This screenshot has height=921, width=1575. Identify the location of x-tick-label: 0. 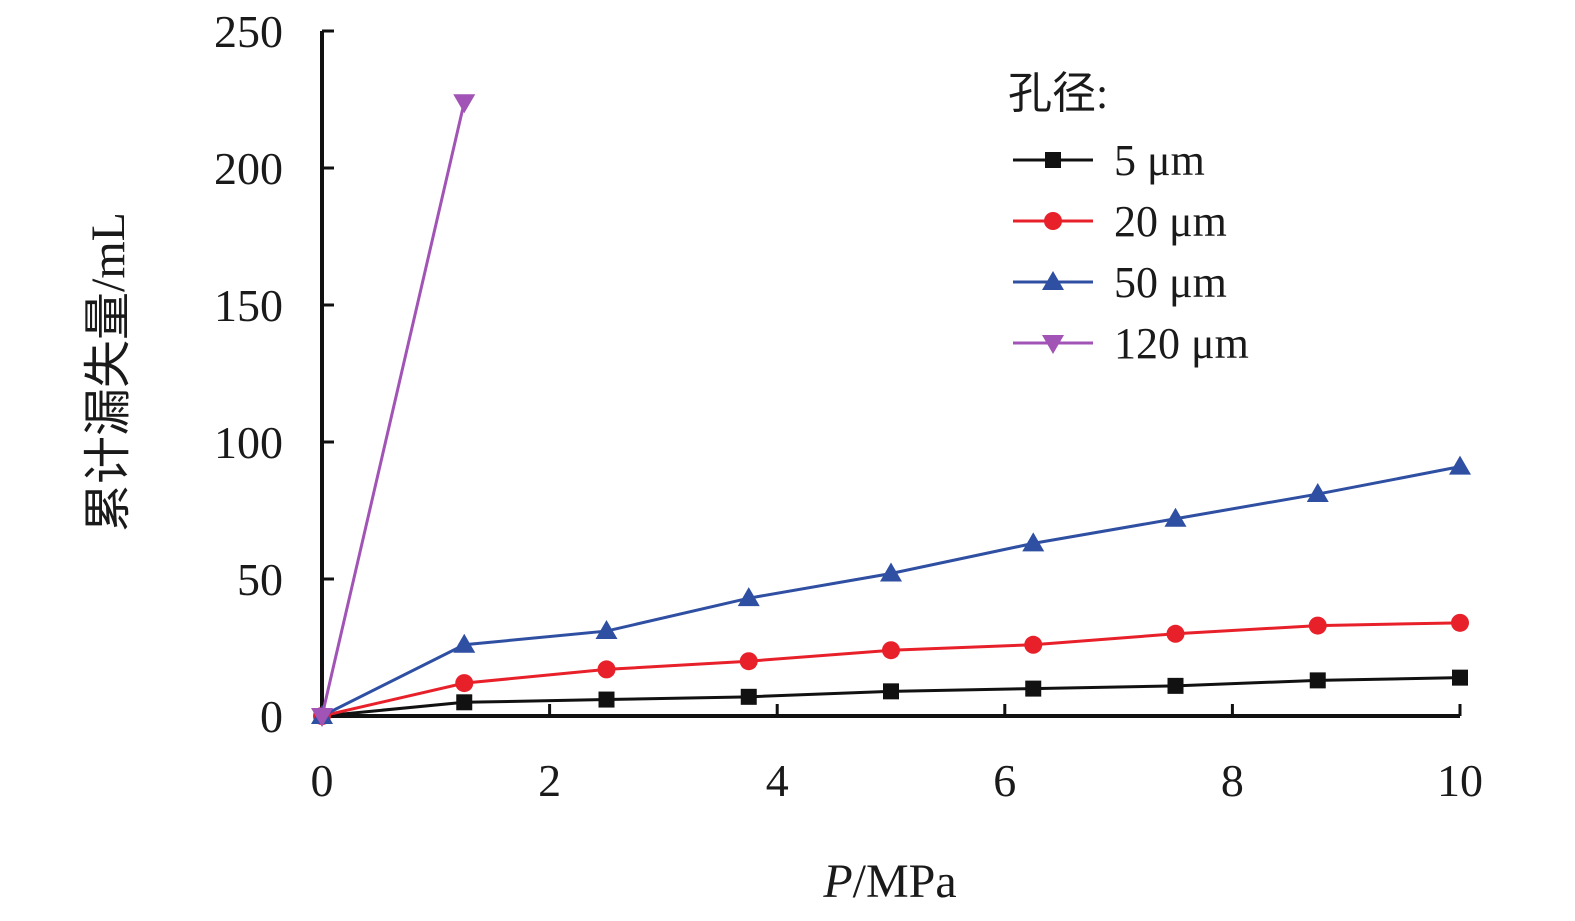
(322, 780).